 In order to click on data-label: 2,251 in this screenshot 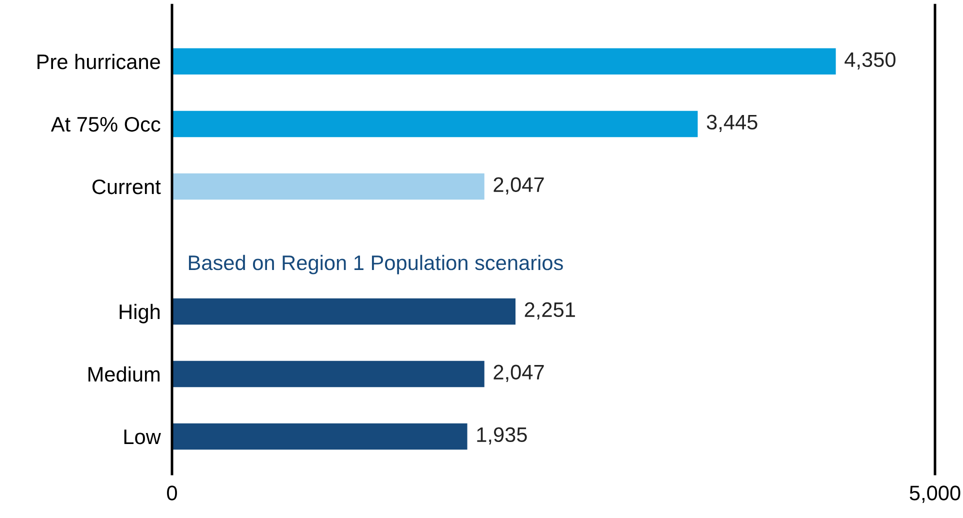, I will do `click(549, 311)`.